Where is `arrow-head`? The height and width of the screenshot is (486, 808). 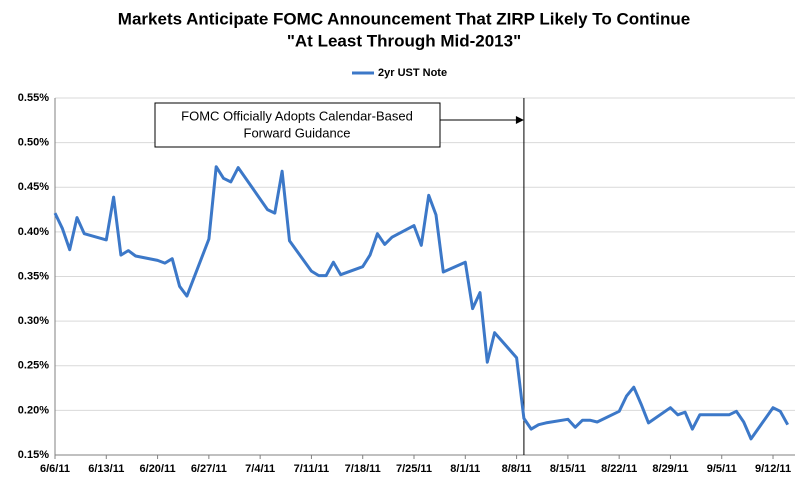 arrow-head is located at coordinates (519, 120).